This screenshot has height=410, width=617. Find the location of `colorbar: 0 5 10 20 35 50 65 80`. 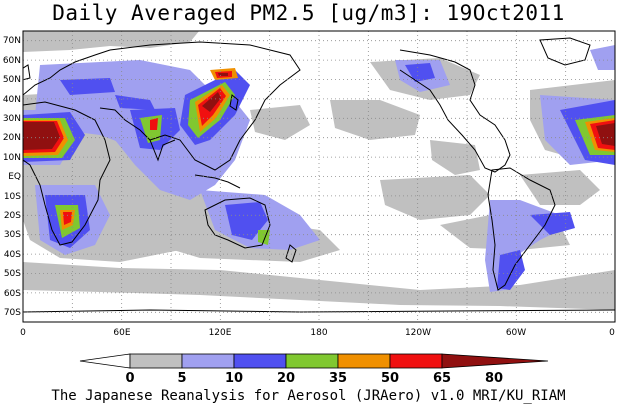

colorbar: 0 5 10 20 35 50 65 80 is located at coordinates (314, 369).